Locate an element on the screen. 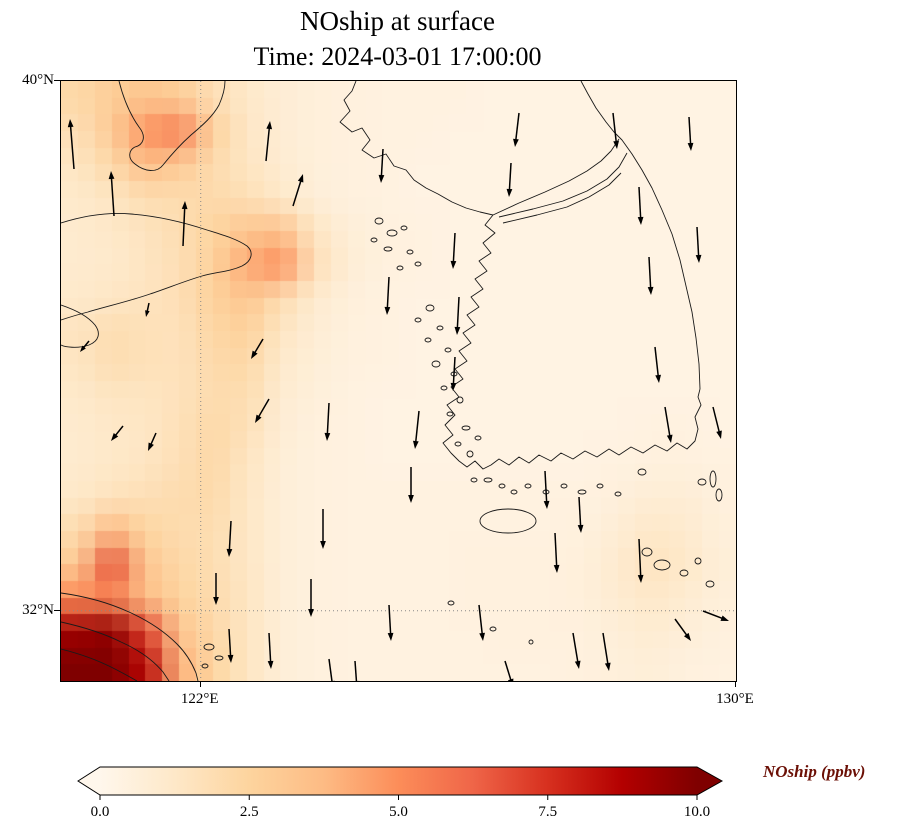 The image size is (904, 836). lat-tick-label-1: 32°N is located at coordinates (38, 609).